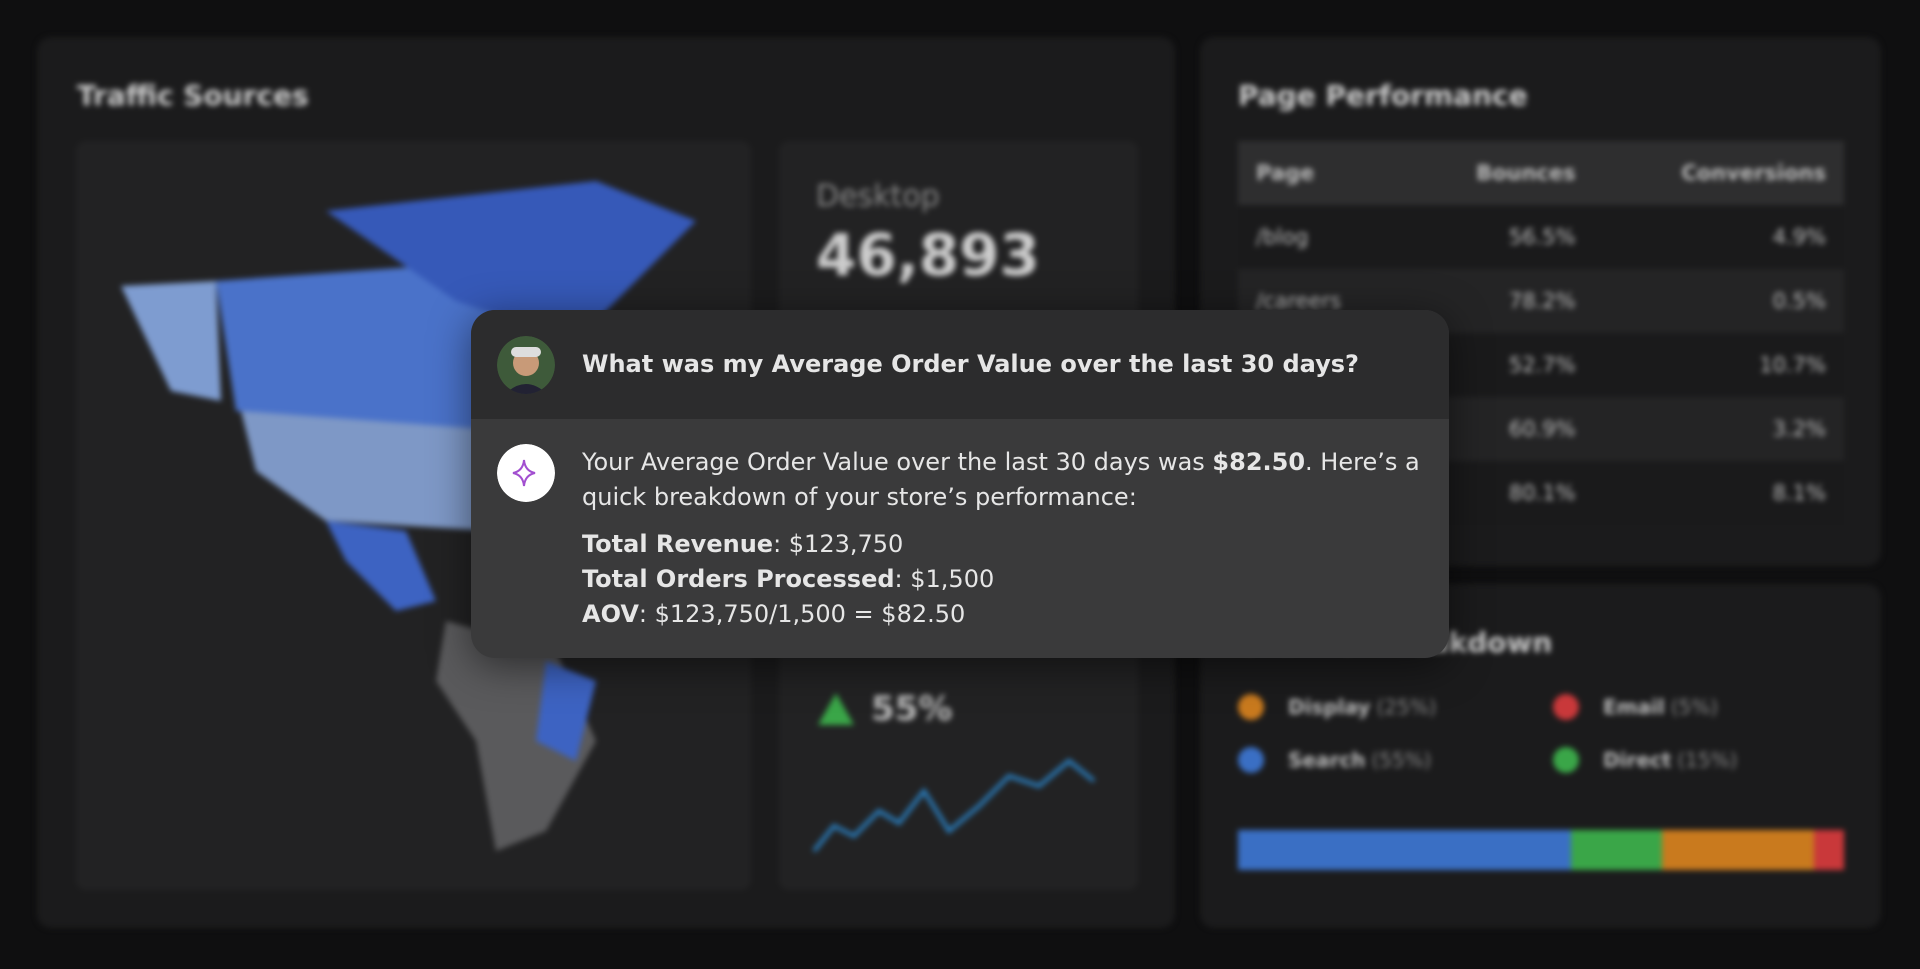 The width and height of the screenshot is (1920, 969). Describe the element at coordinates (1542, 493) in the screenshot. I see `cell: 80.1%` at that location.